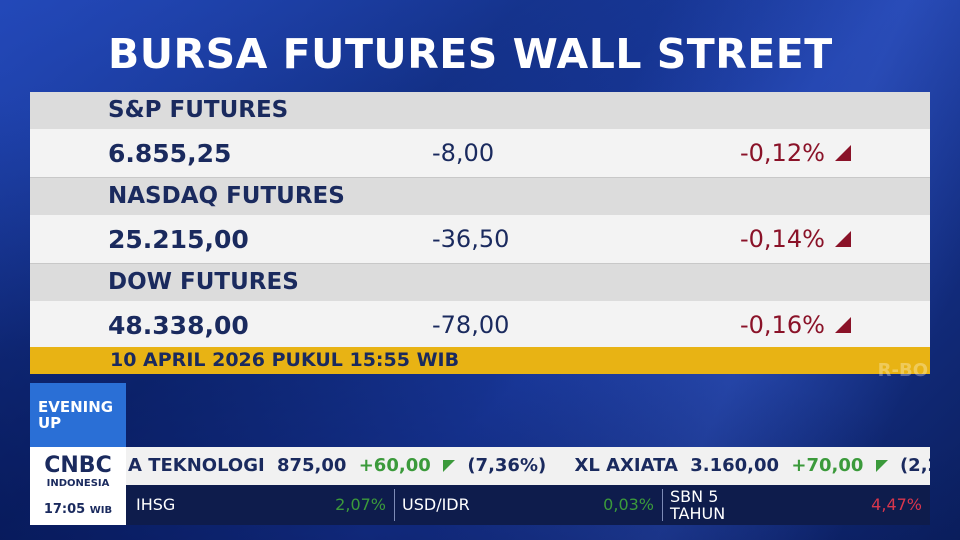  I want to click on ticker-item-change: +70,00, so click(827, 465).